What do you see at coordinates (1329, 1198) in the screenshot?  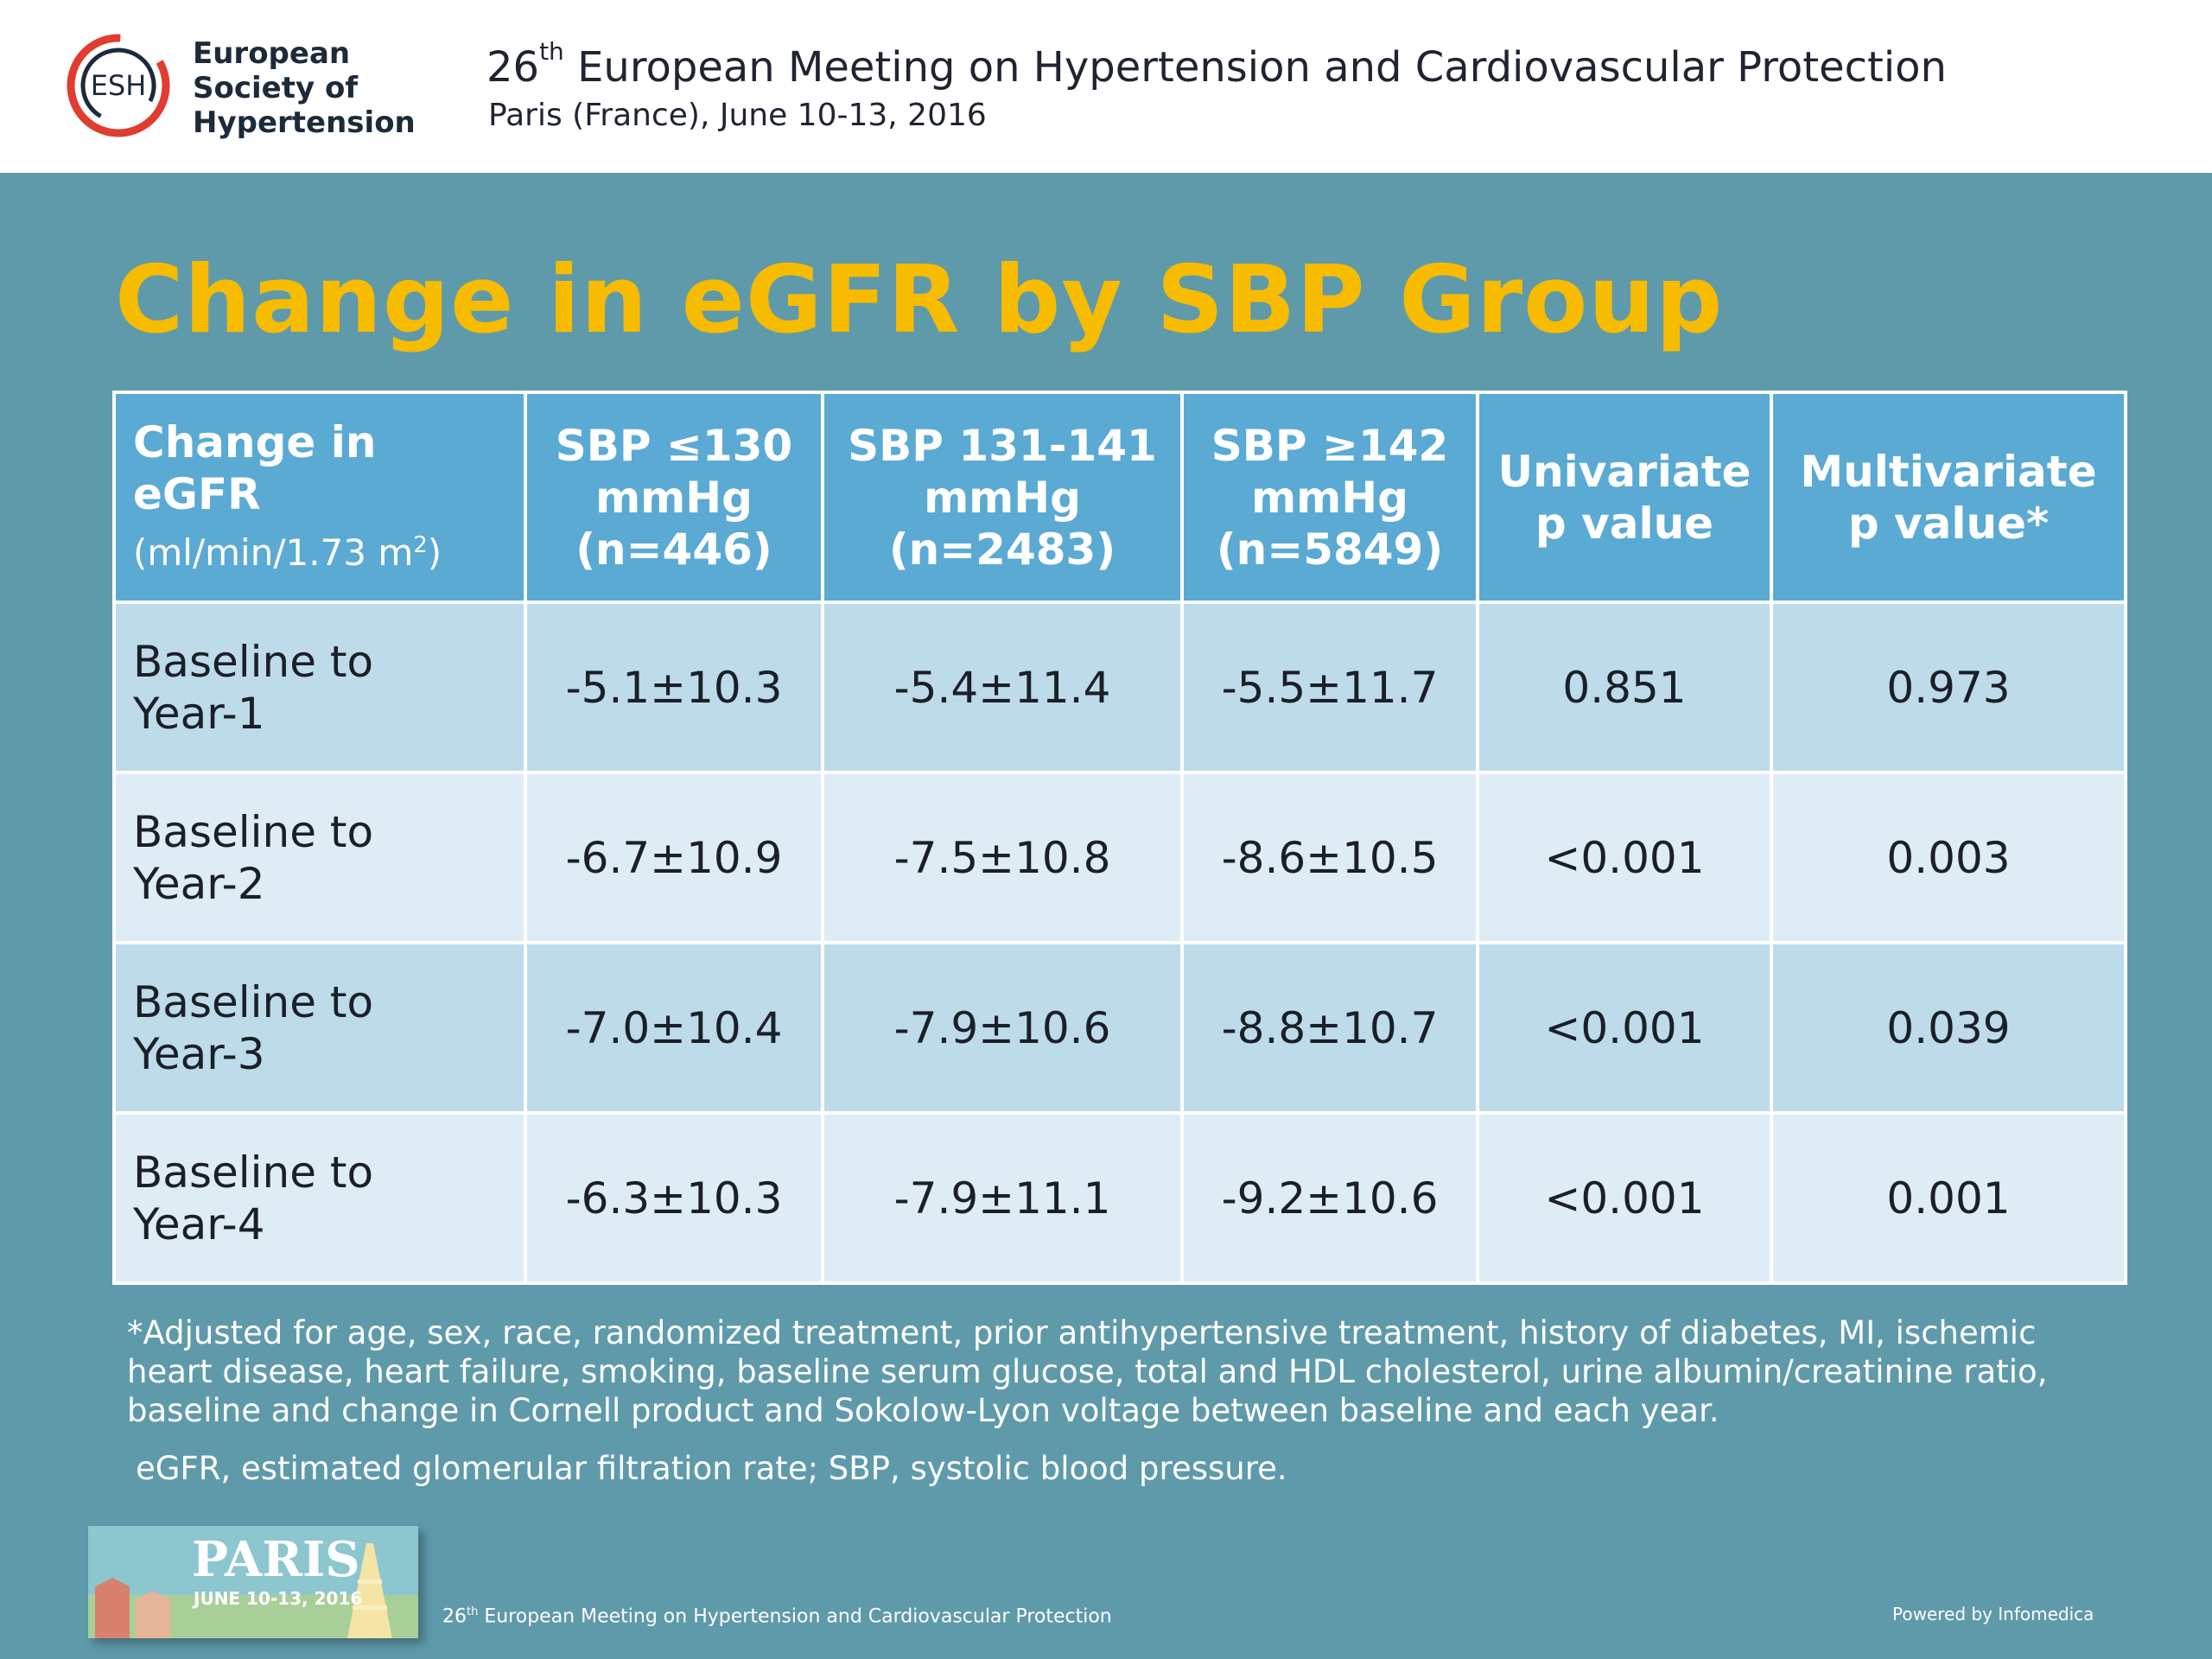 I see `cell-sbp142: -9.2±10.6` at bounding box center [1329, 1198].